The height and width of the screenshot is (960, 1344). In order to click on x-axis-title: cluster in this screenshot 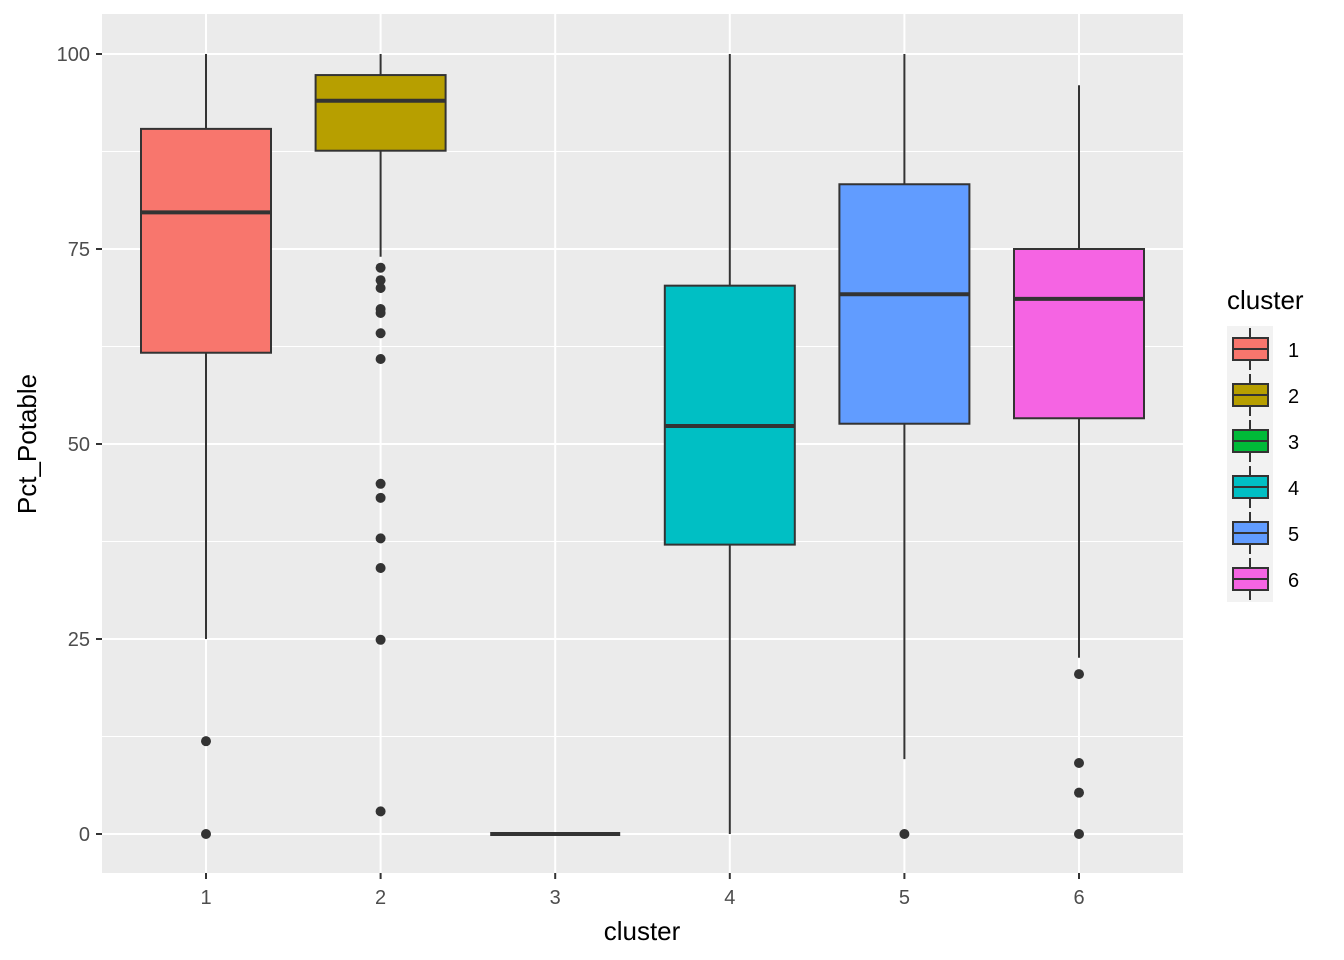, I will do `click(642, 931)`.